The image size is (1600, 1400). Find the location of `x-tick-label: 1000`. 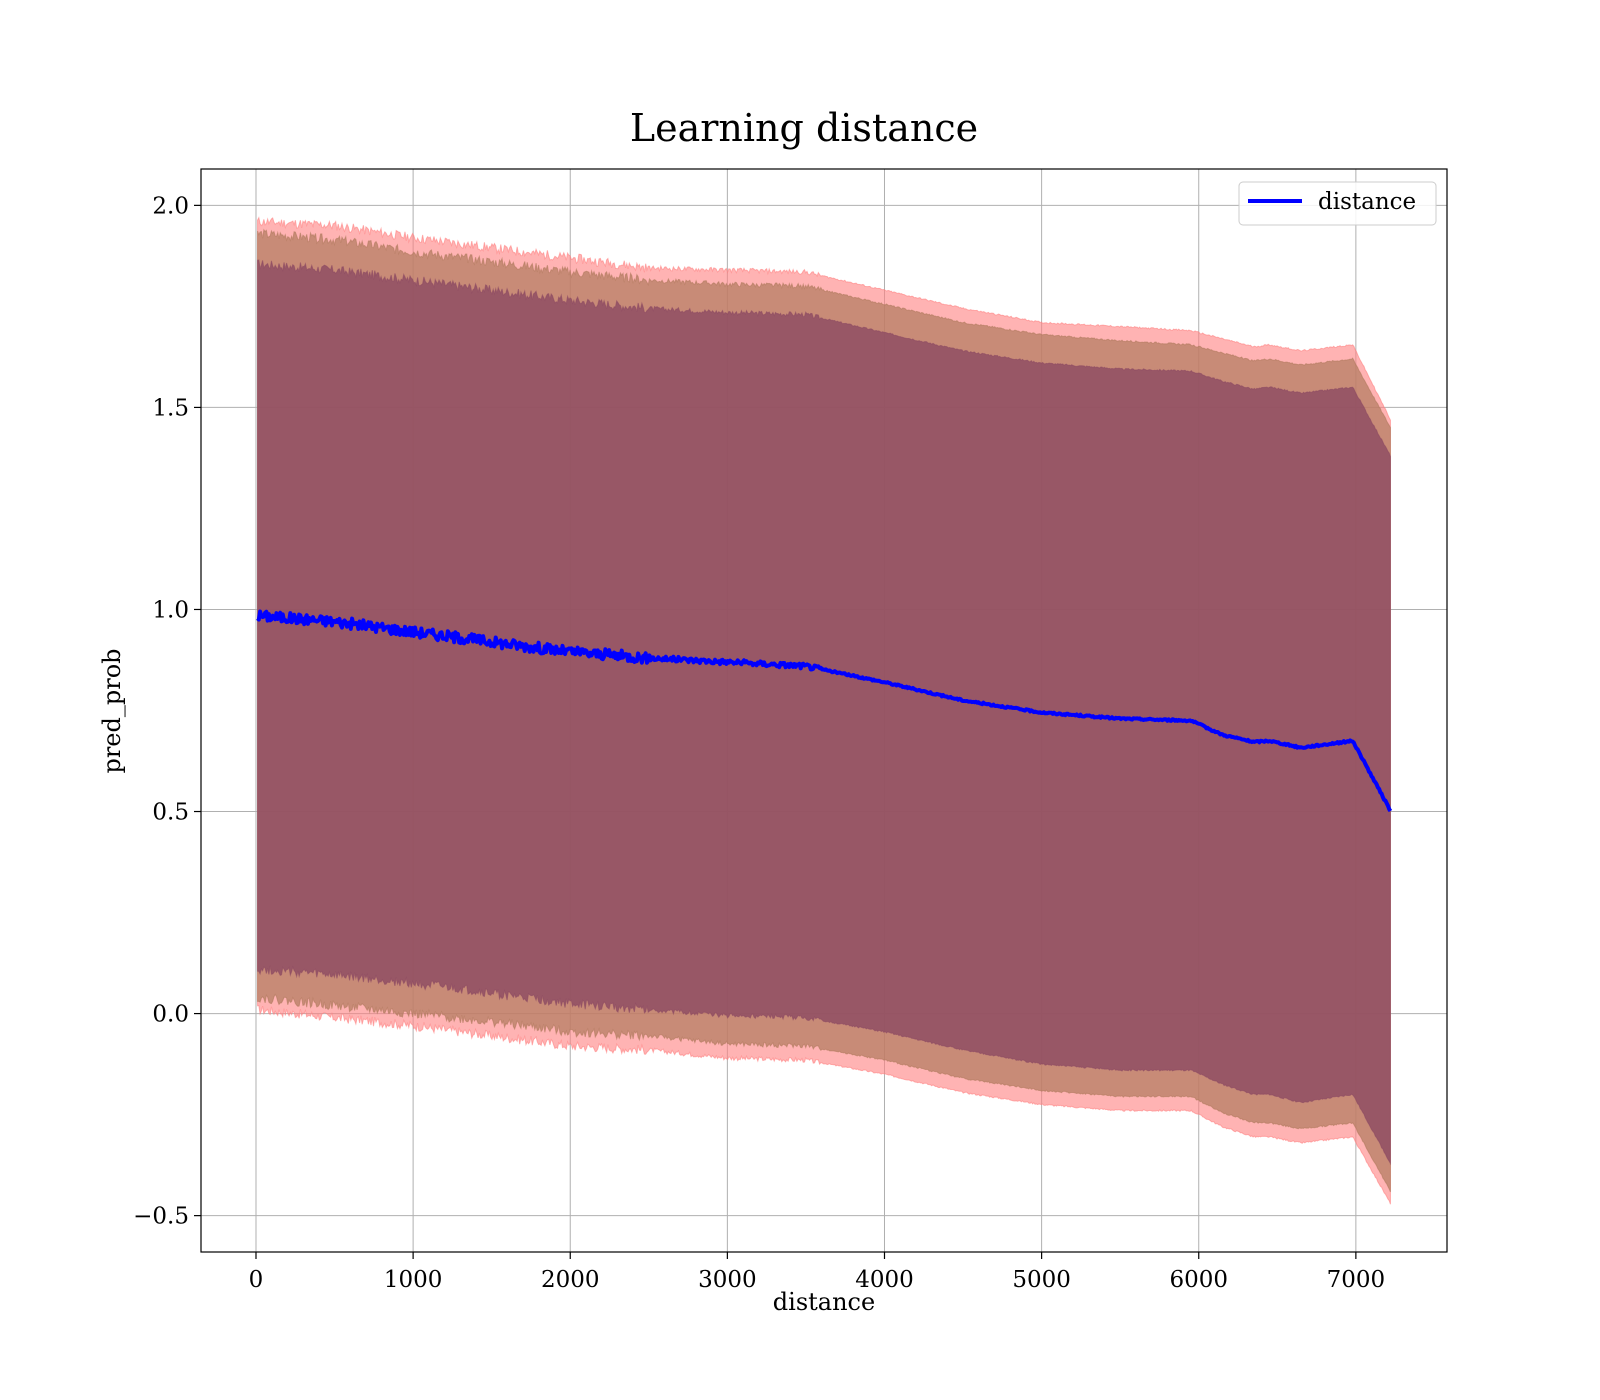

x-tick-label: 1000 is located at coordinates (413, 1280).